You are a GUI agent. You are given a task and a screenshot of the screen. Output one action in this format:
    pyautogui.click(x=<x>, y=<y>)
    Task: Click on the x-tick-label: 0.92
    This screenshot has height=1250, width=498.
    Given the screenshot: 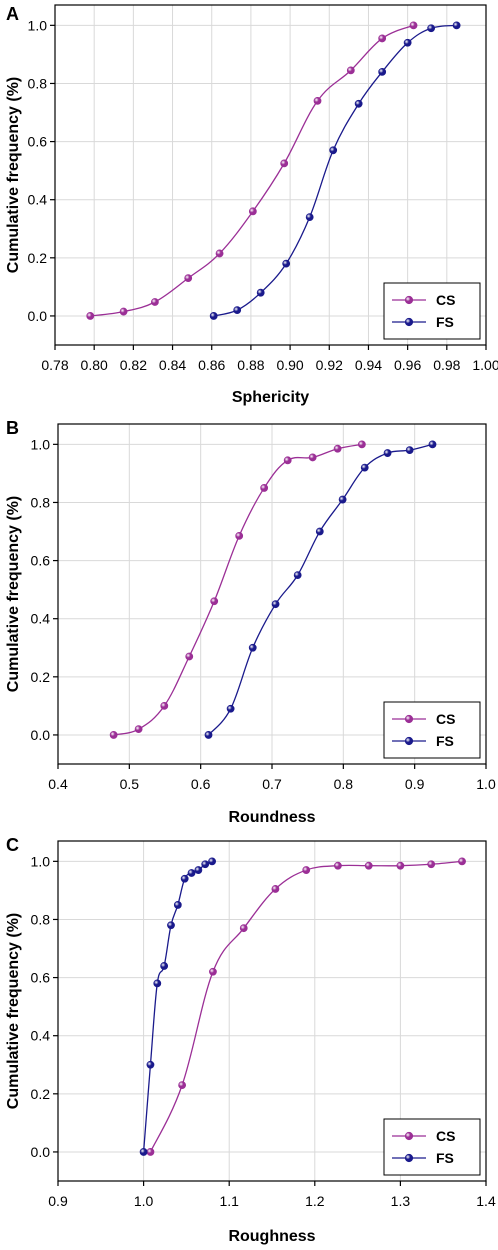 What is the action you would take?
    pyautogui.click(x=329, y=365)
    